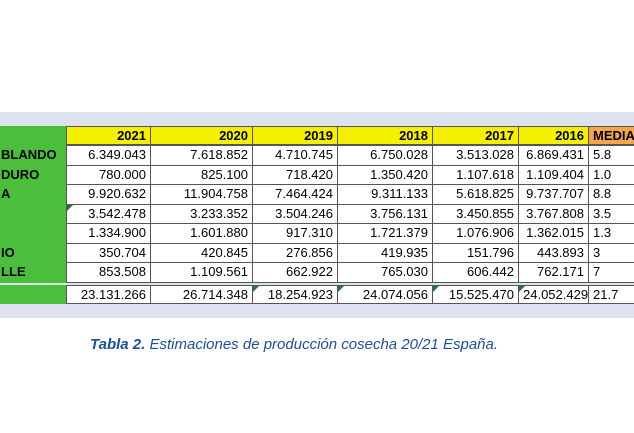  I want to click on table-cell: 917.310, so click(295, 233).